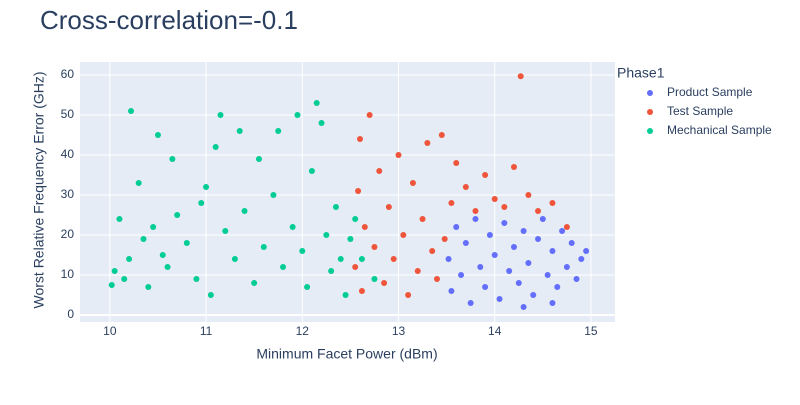 The width and height of the screenshot is (800, 405). What do you see at coordinates (39, 189) in the screenshot?
I see `y-axis-title: Worst Relative Frequency Error (GHz)` at bounding box center [39, 189].